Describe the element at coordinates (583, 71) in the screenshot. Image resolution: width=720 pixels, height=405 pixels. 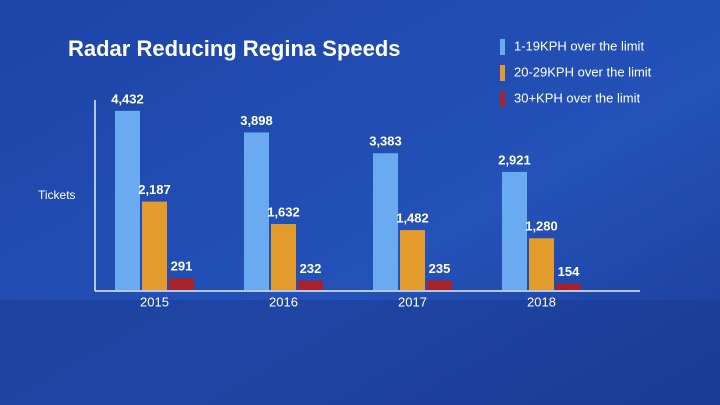
I see `legend-label: 20-29KPH over the limit` at that location.